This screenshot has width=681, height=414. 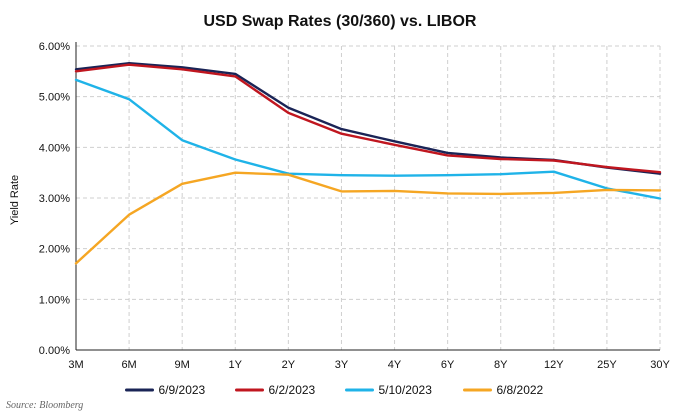 I want to click on x-axis-ticks: 3M 6M 9M 1Y 2Y 3Y 4Y 6Y 8Y 12Y 25Y 30Y, so click(x=369, y=365).